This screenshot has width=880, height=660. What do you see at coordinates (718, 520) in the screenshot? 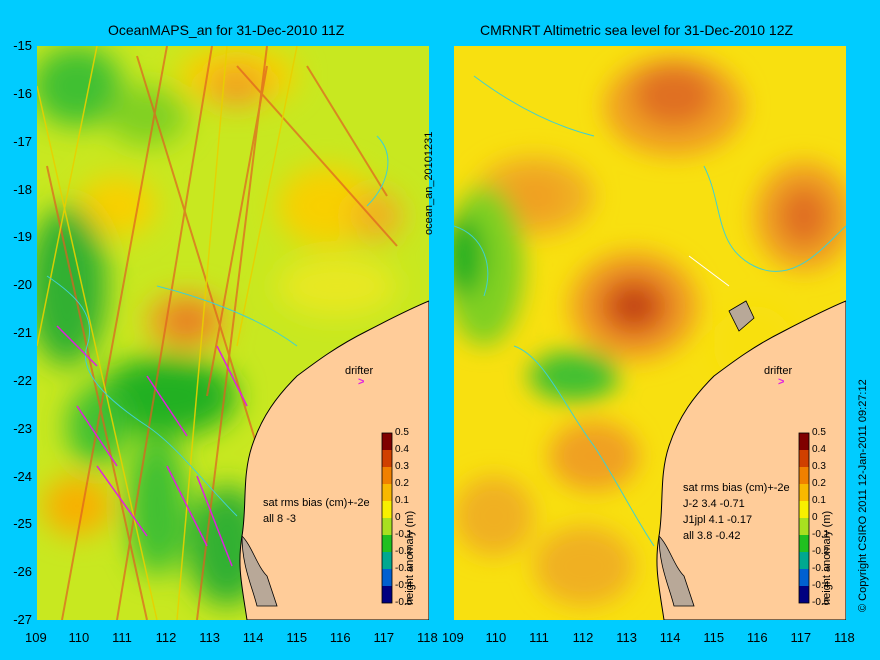
I see `right-stats-line-2: J1jpl 4.1 -0.17` at bounding box center [718, 520].